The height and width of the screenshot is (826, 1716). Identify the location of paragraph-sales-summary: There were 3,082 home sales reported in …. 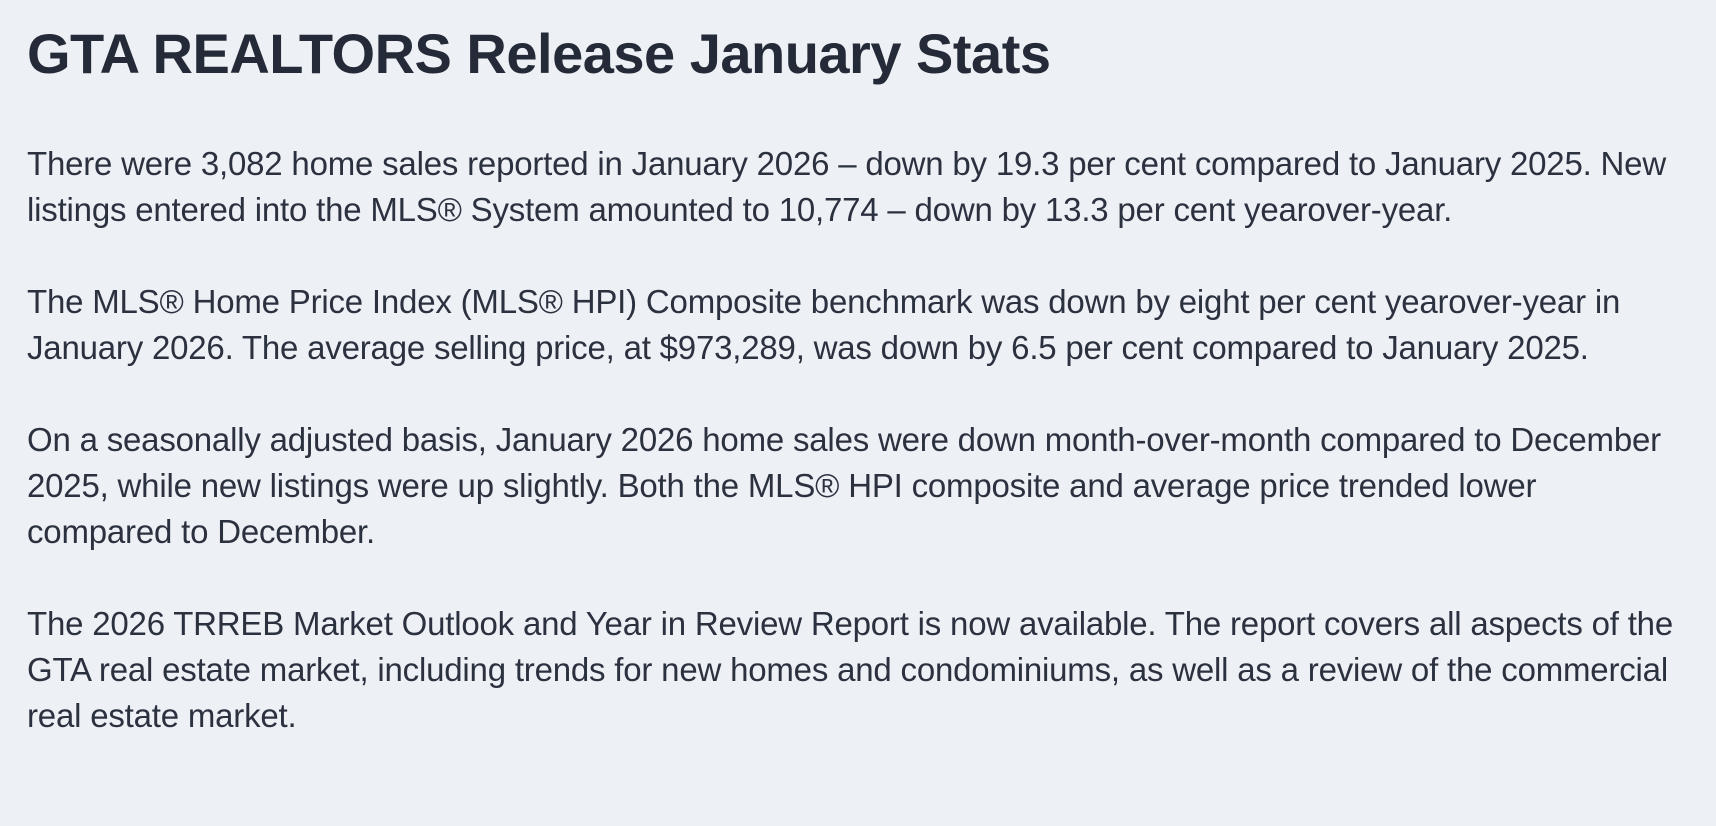
(846, 186).